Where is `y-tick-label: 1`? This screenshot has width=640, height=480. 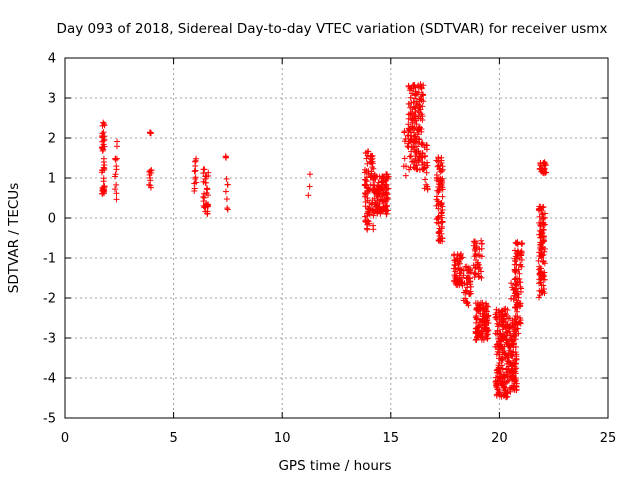
y-tick-label: 1 is located at coordinates (52, 179).